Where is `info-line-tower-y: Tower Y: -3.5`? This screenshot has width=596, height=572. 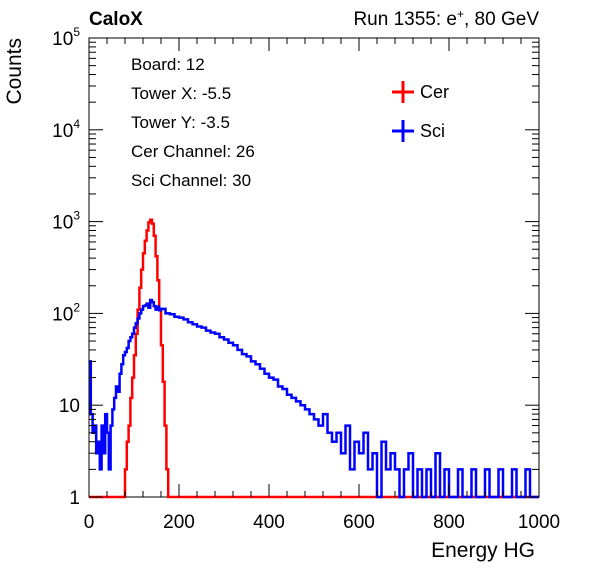 info-line-tower-y: Tower Y: -3.5 is located at coordinates (180, 122).